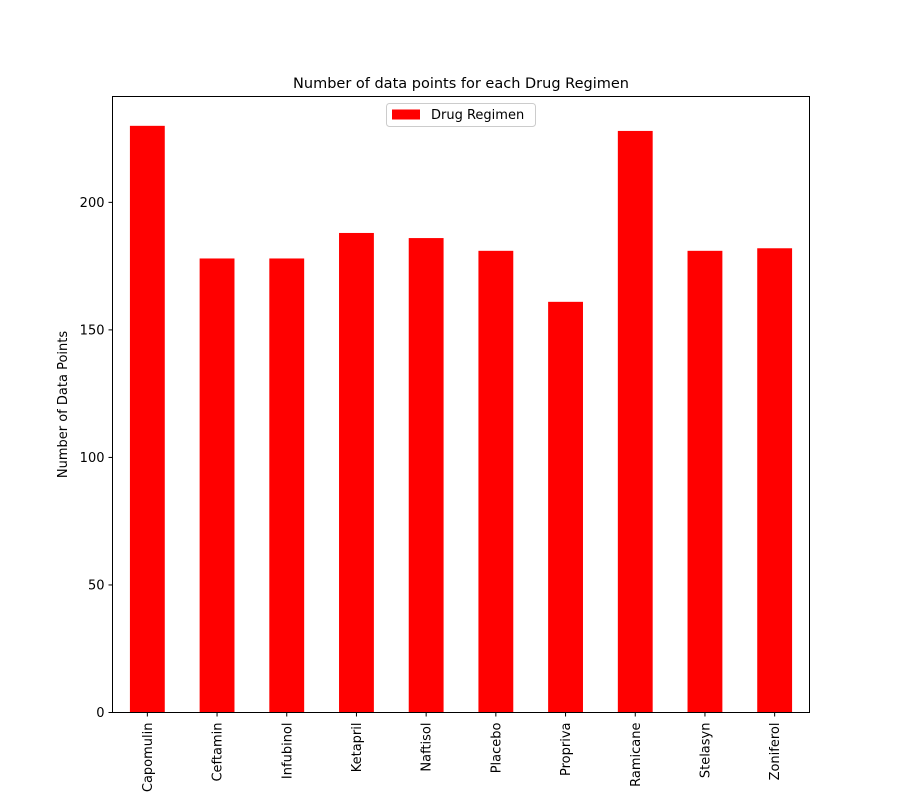  What do you see at coordinates (477, 115) in the screenshot?
I see `legend-label: Drug Regimen` at bounding box center [477, 115].